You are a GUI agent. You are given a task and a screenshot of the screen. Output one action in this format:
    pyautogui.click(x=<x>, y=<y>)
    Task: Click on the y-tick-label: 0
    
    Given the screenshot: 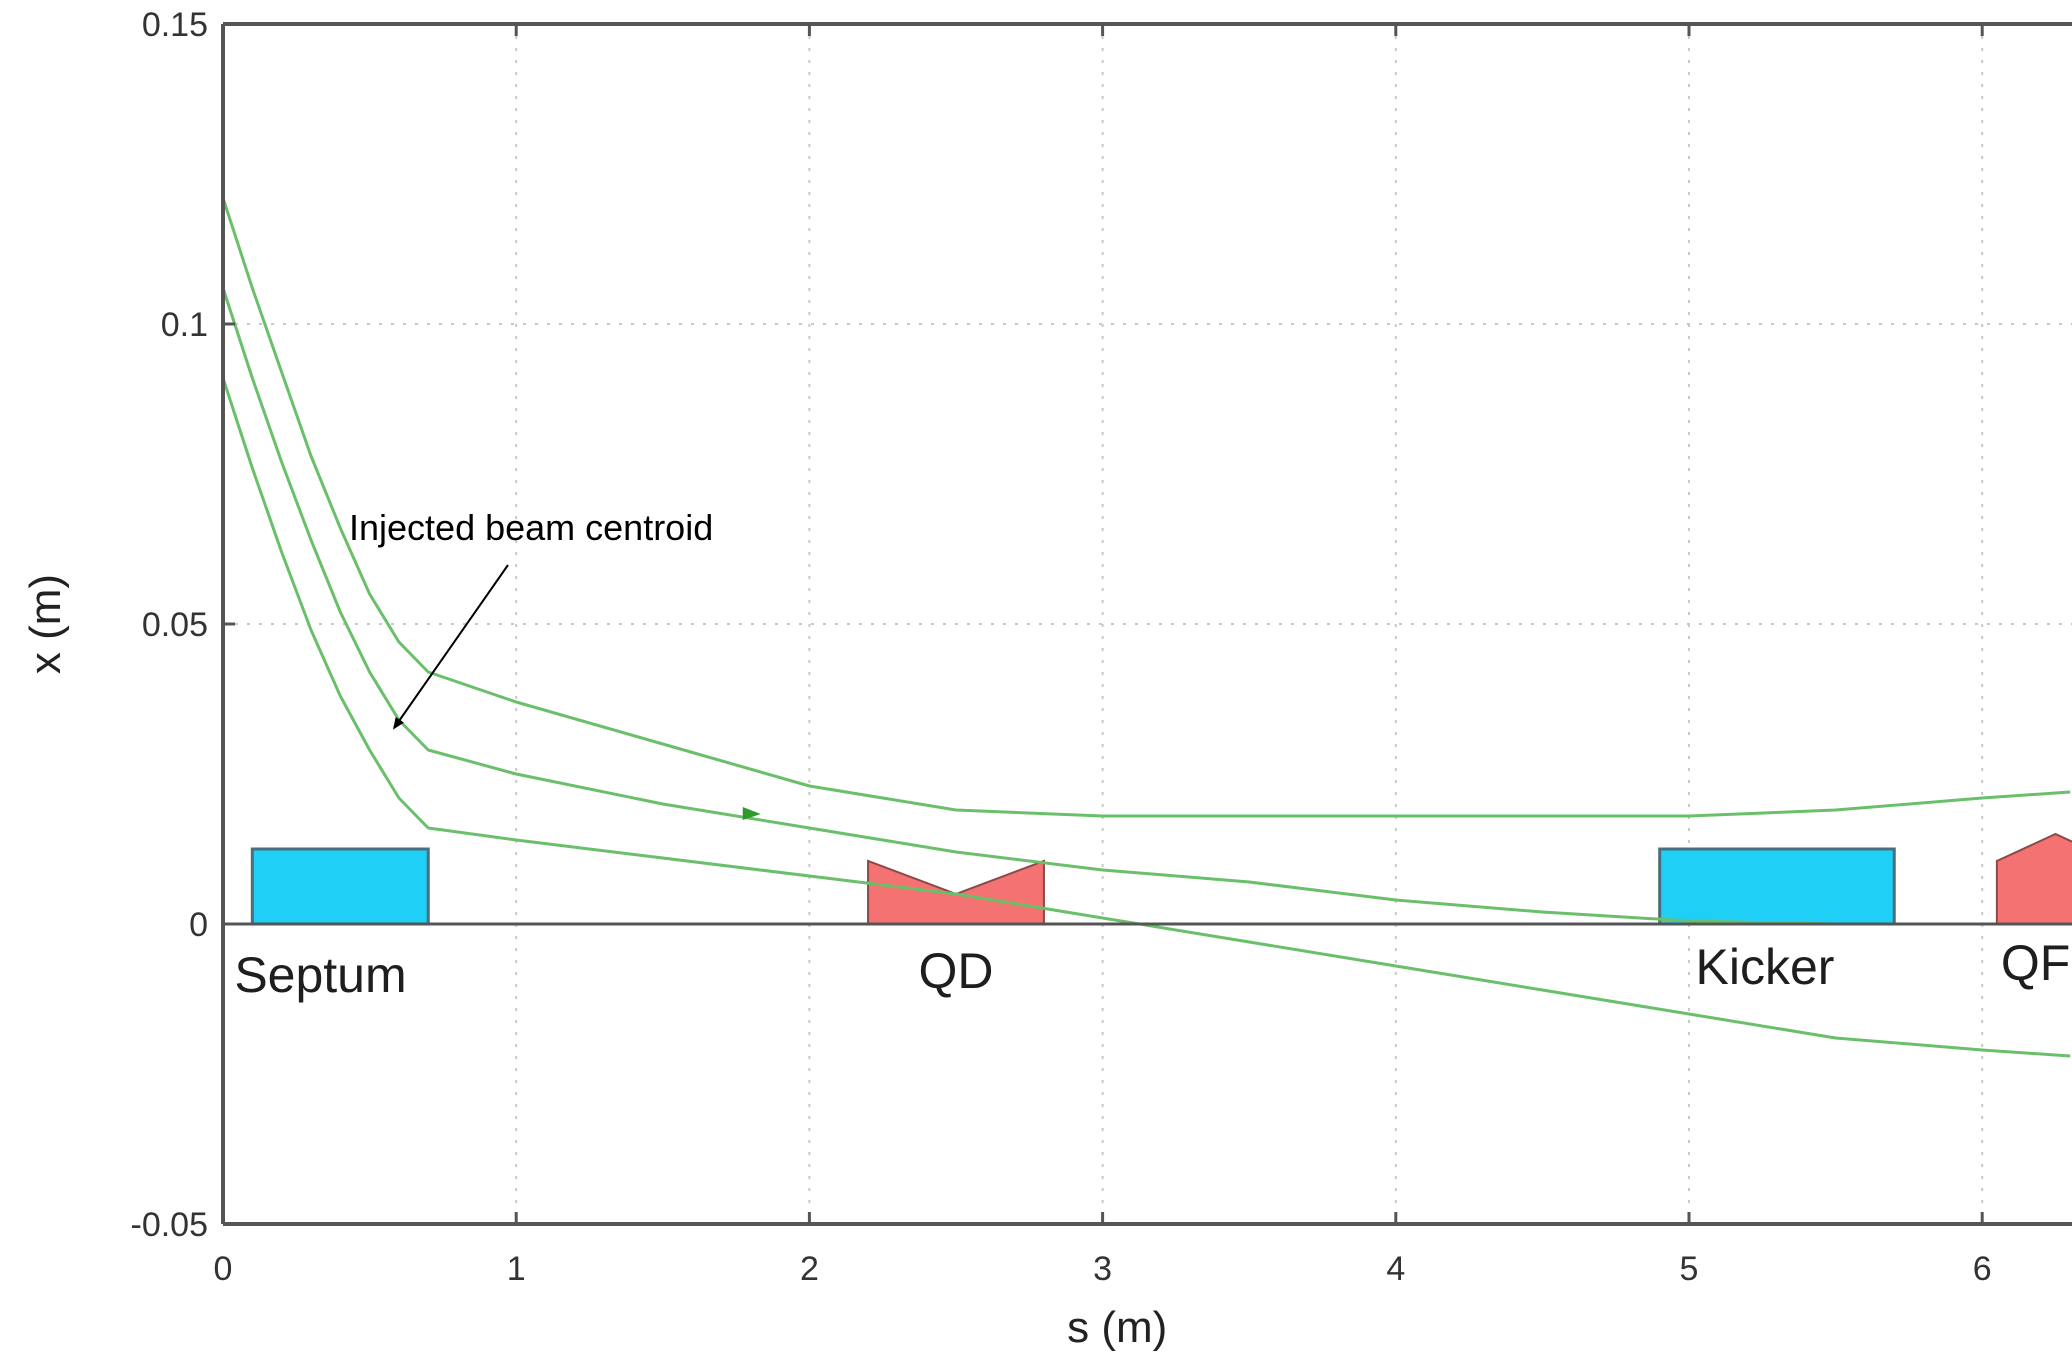 What is the action you would take?
    pyautogui.click(x=198, y=925)
    